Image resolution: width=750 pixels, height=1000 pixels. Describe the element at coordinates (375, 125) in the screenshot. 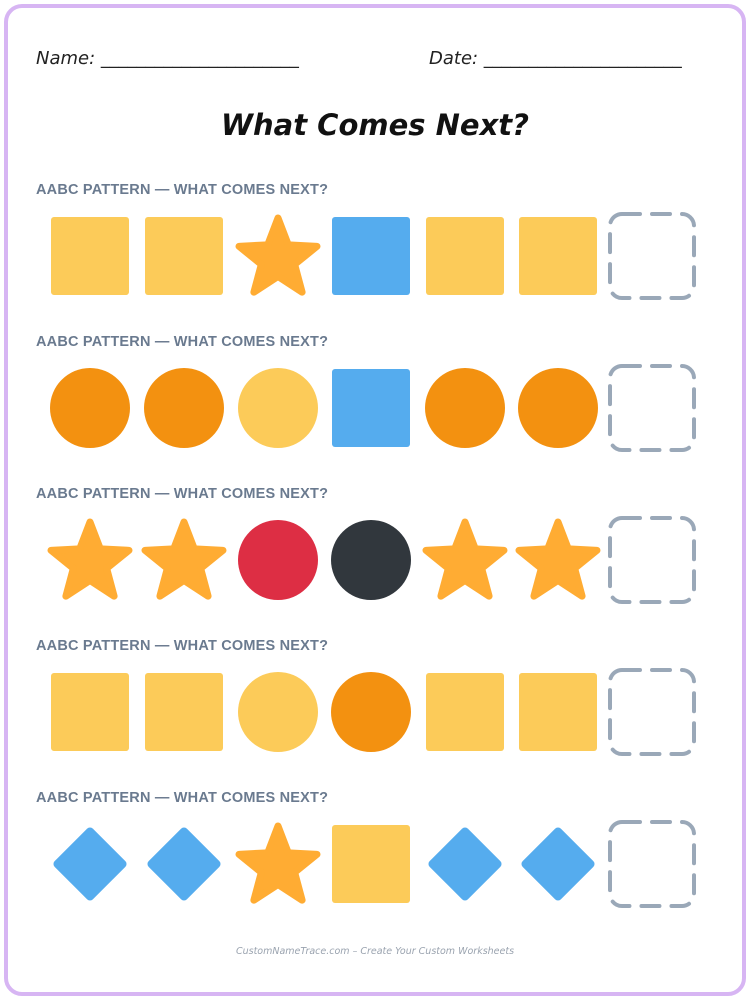

I see `worksheet-title: What Comes Next?` at that location.